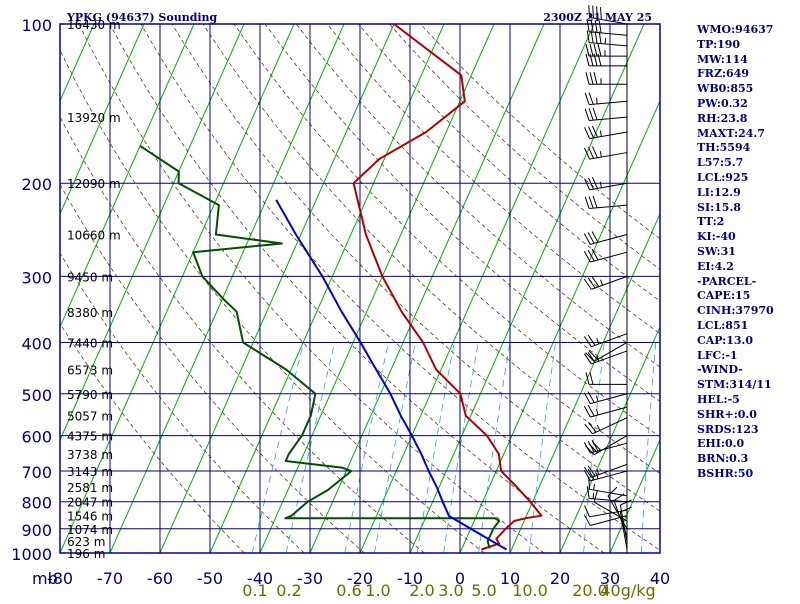 The width and height of the screenshot is (800, 604). I want to click on height-label: 3143 m, so click(90, 472).